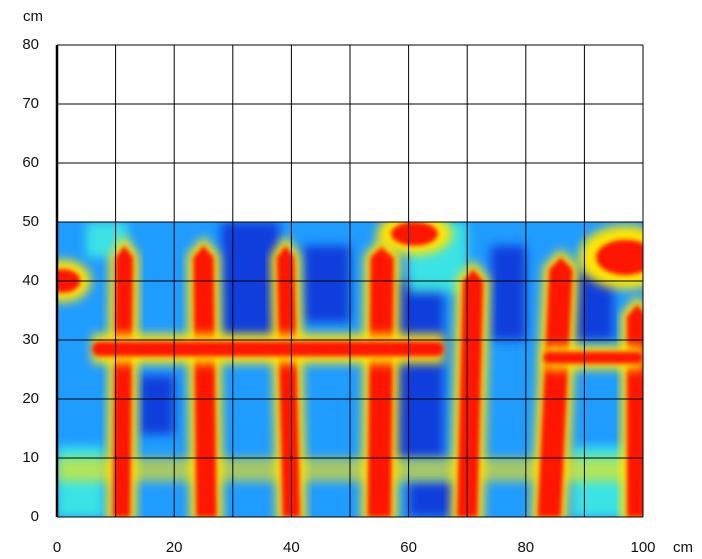  Describe the element at coordinates (30, 44) in the screenshot. I see `y-tick-label: 80` at that location.